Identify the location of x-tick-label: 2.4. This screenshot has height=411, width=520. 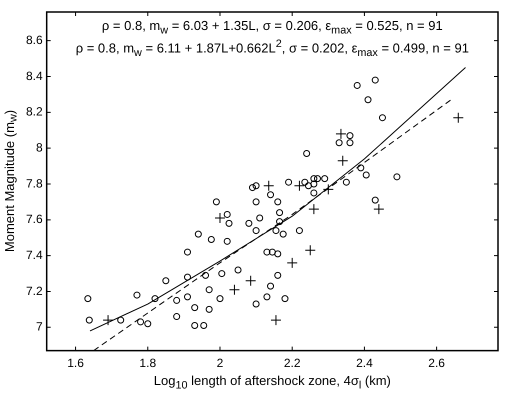
(365, 363).